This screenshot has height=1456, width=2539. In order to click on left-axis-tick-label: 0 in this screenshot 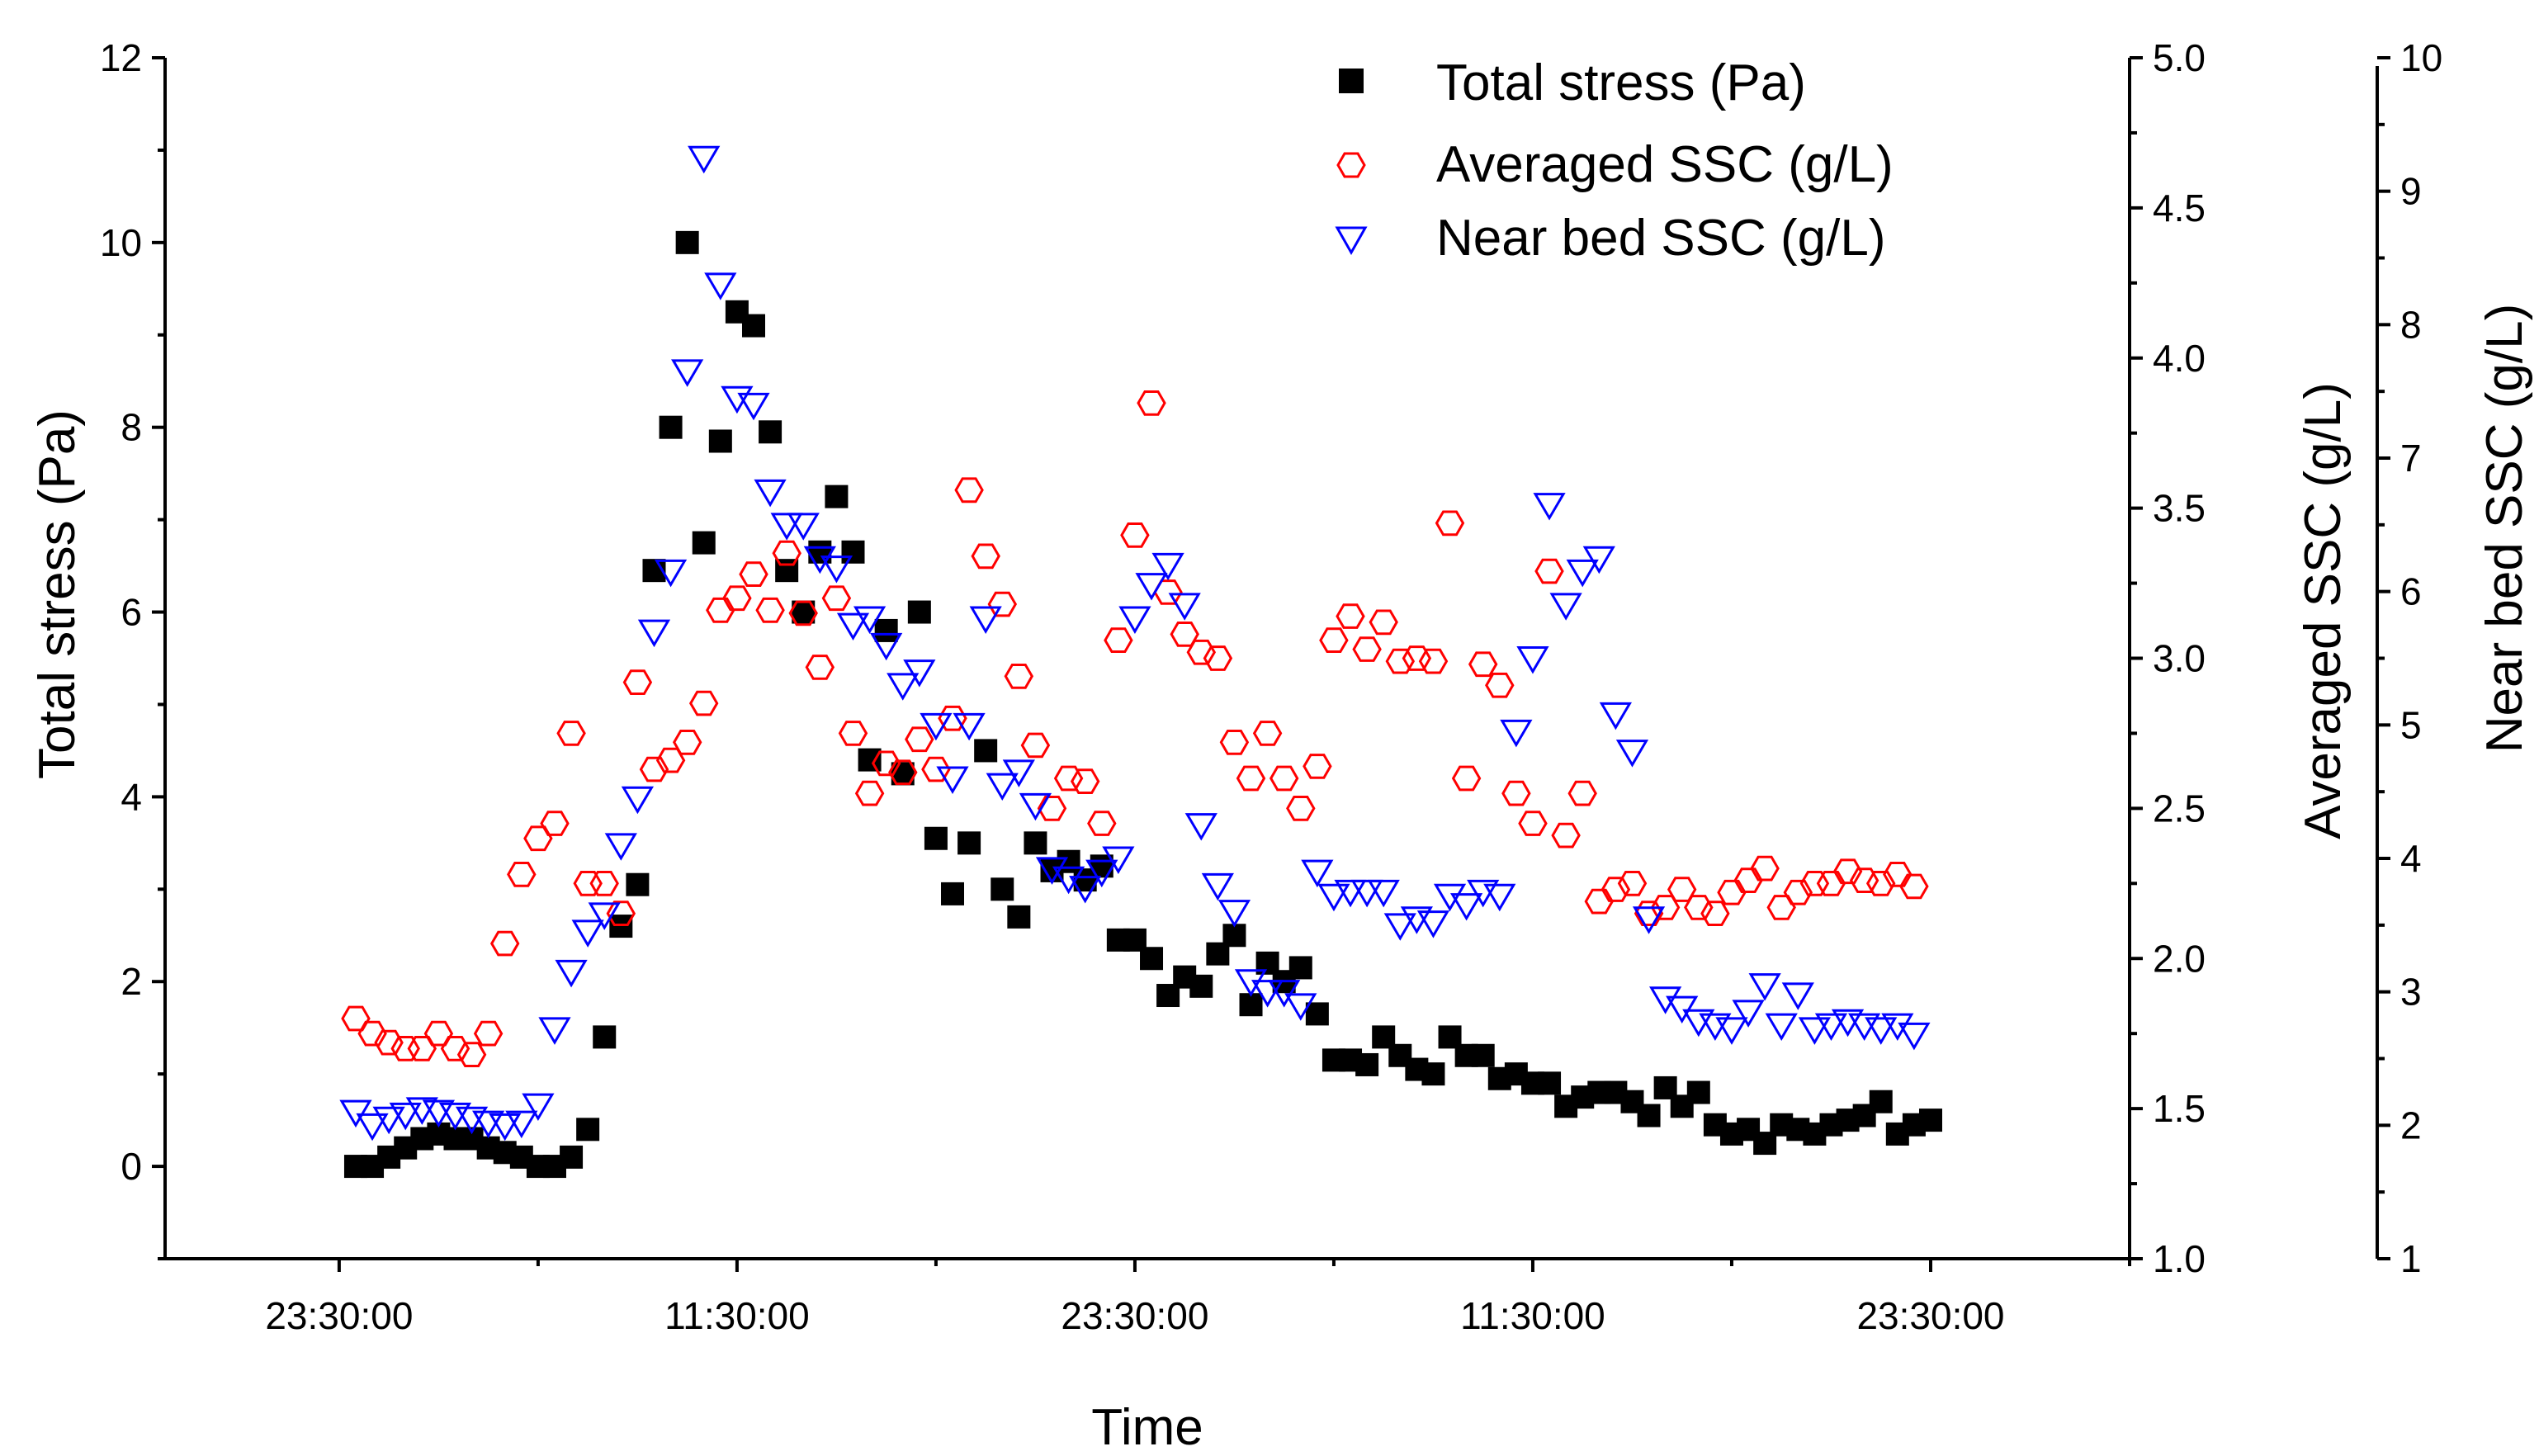, I will do `click(131, 1166)`.